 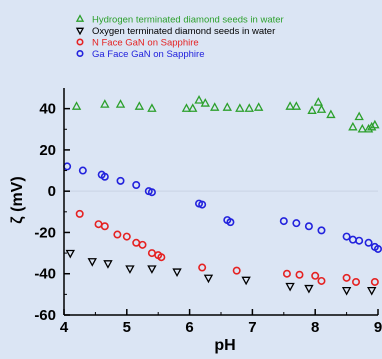 I want to click on y-tick-label: 20, so click(x=47, y=150).